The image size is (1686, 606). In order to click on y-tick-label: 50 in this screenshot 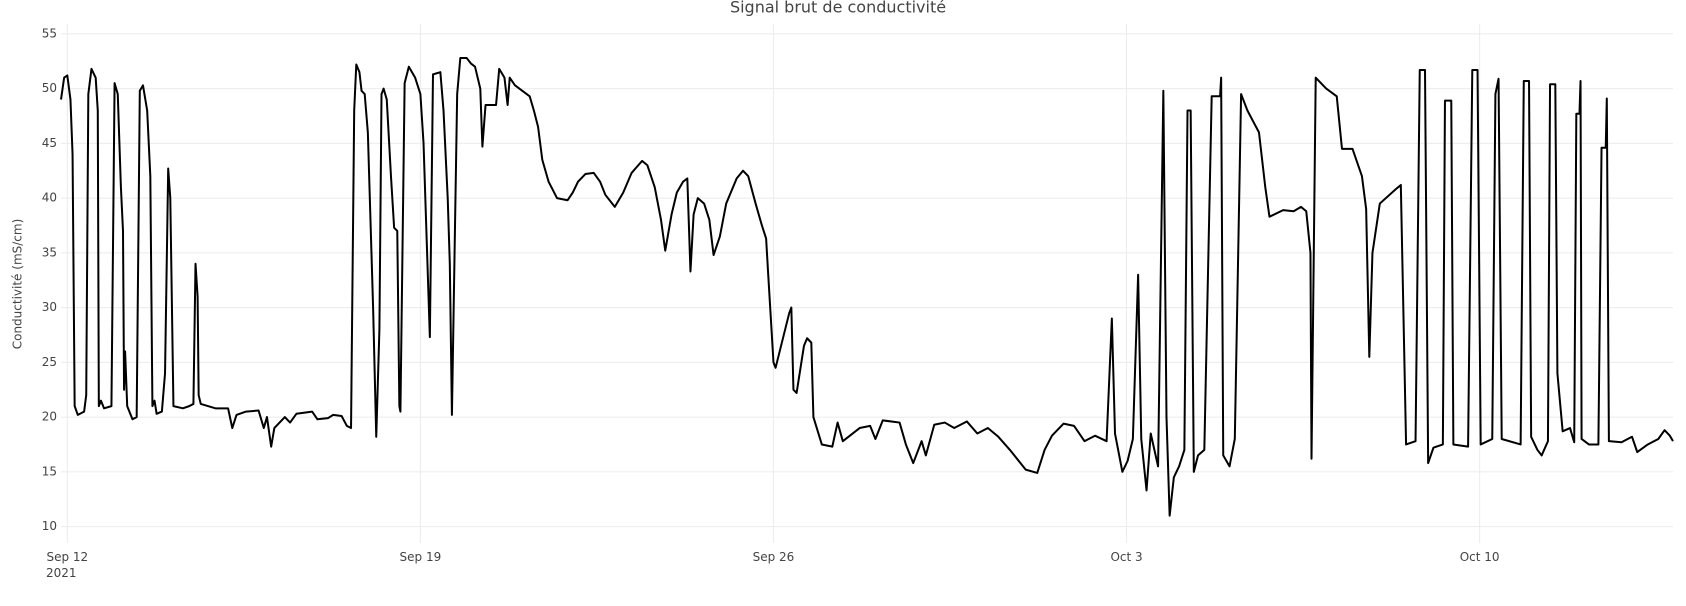, I will do `click(49, 88)`.